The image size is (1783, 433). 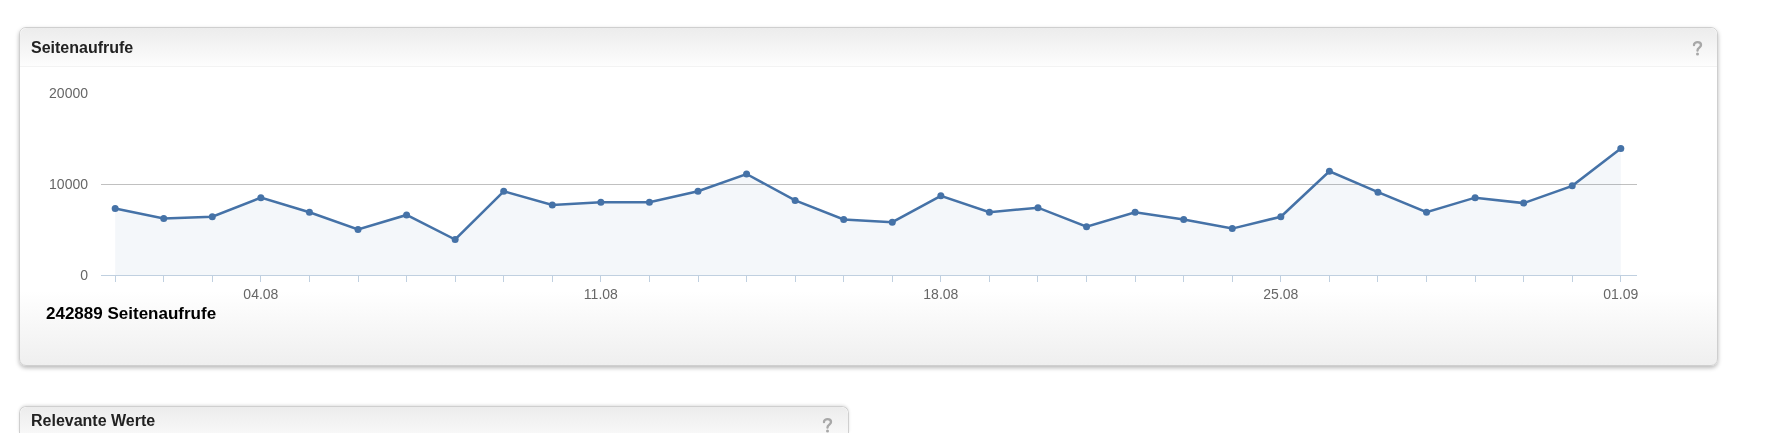 I want to click on chart-title: Seitenaufrufe, so click(x=82, y=48).